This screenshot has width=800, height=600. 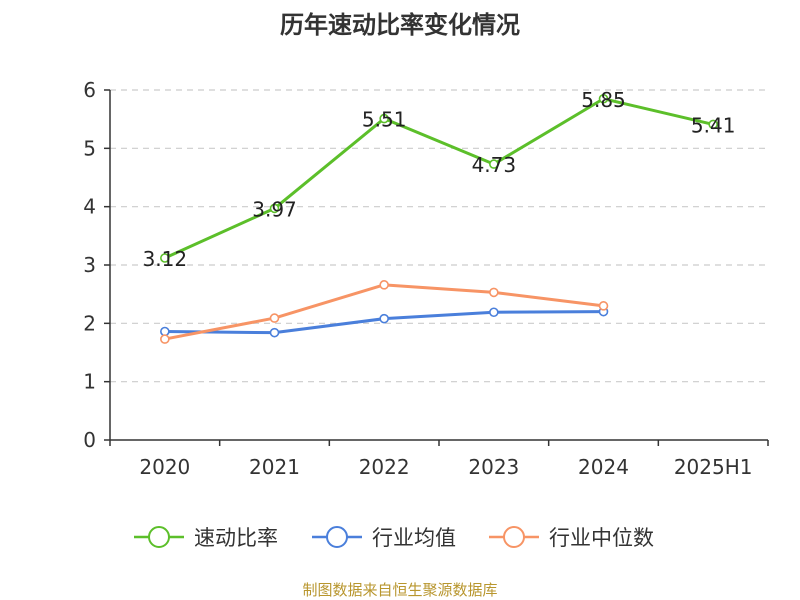 What do you see at coordinates (89, 207) in the screenshot?
I see `y-tick-label: 4` at bounding box center [89, 207].